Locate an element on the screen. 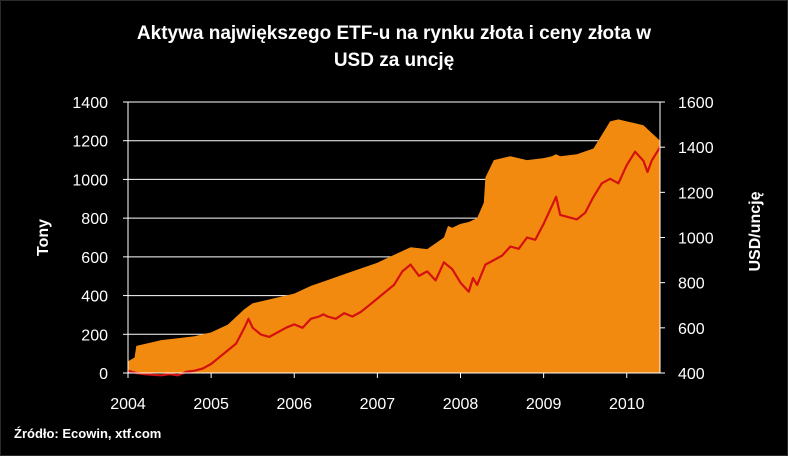 The width and height of the screenshot is (788, 456). y-axis-label-right: USD/uncję is located at coordinates (755, 231).